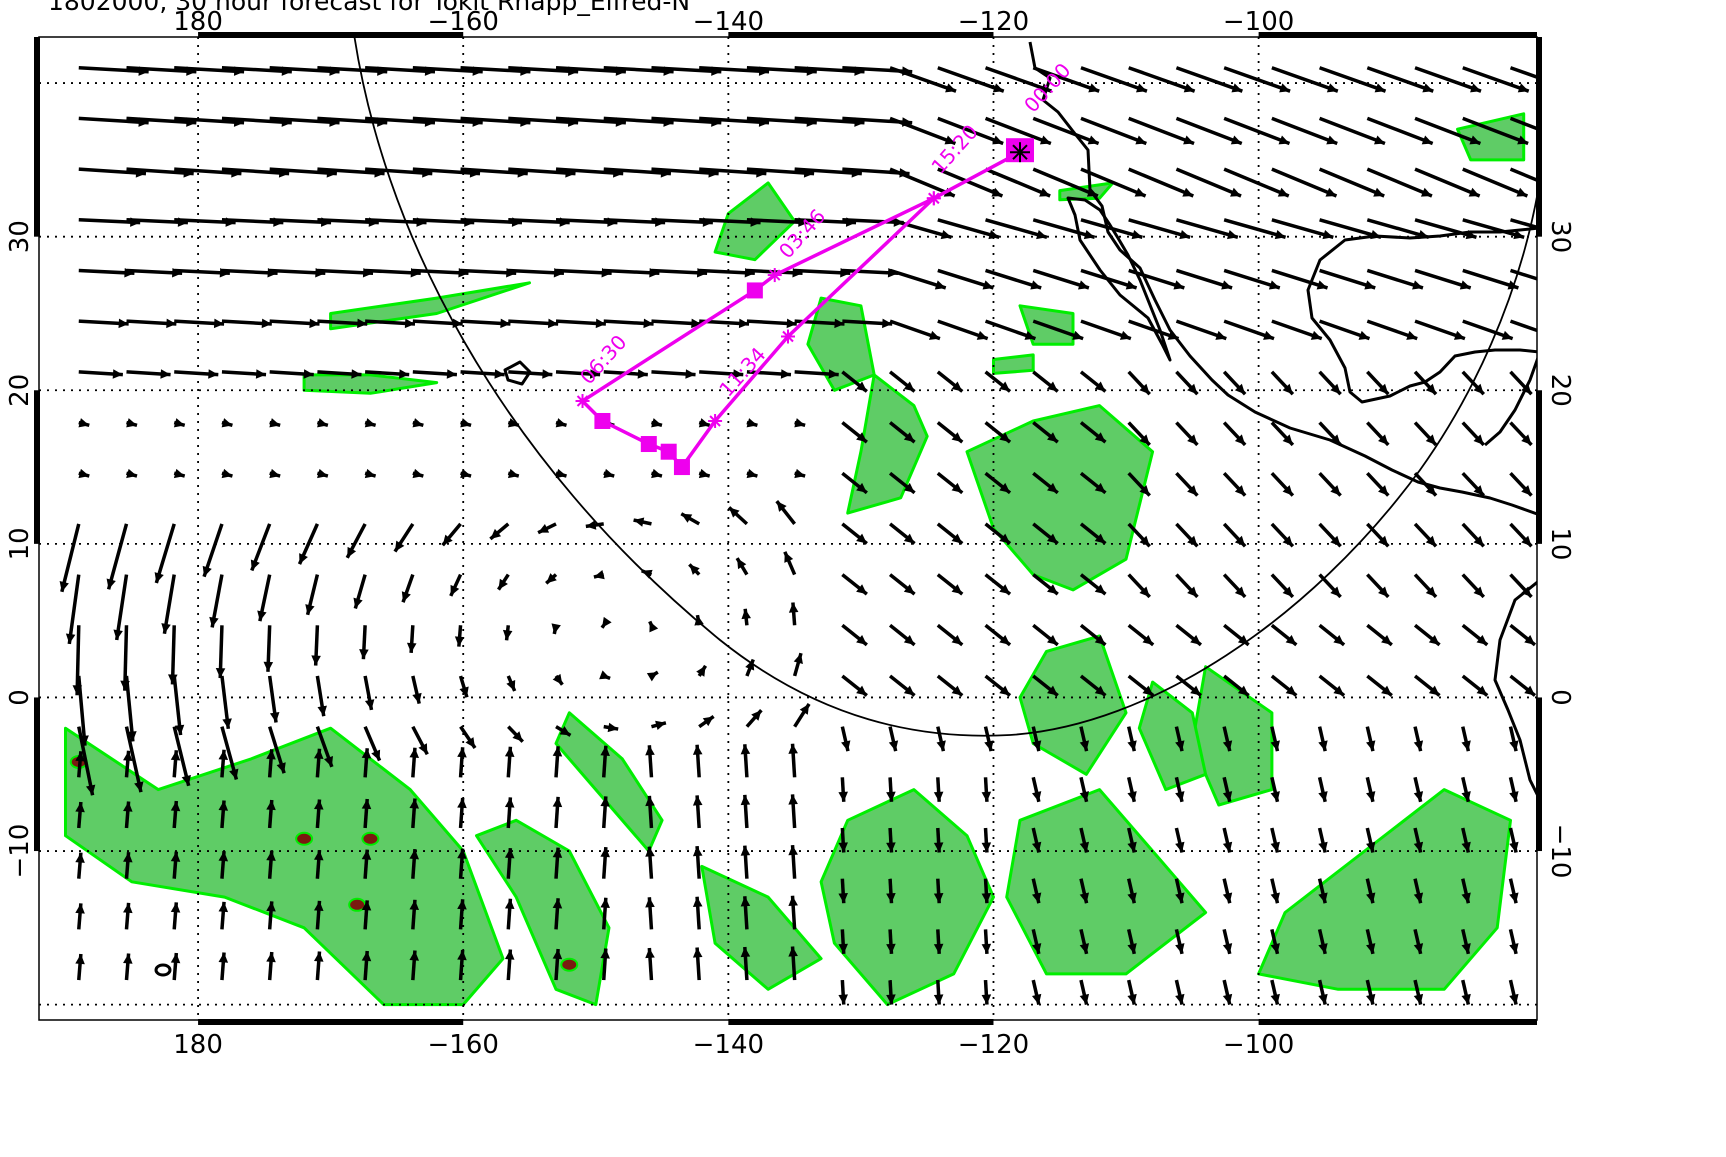  Describe the element at coordinates (463, 1045) in the screenshot. I see `lon-tick-label: −160` at that location.